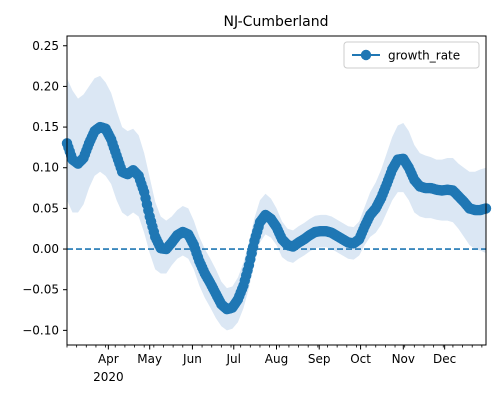 This screenshot has height=404, width=500. Describe the element at coordinates (45, 127) in the screenshot. I see `y-tick-label: 0.15` at that location.